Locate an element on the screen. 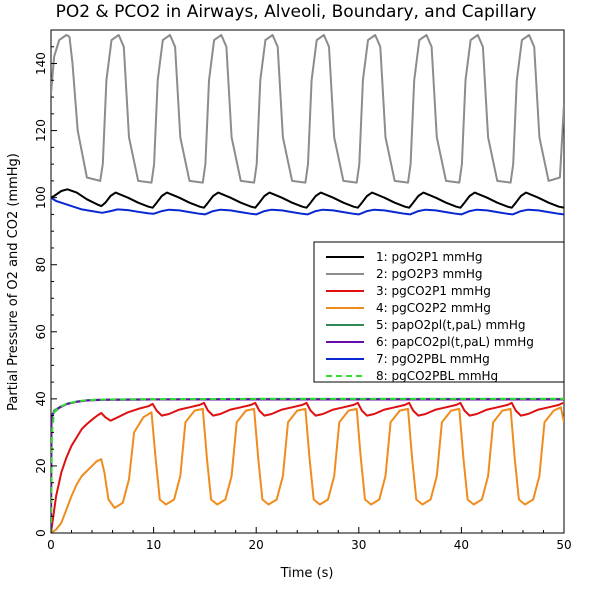 This screenshot has width=592, height=589. y-tick-label: 60 is located at coordinates (41, 331).